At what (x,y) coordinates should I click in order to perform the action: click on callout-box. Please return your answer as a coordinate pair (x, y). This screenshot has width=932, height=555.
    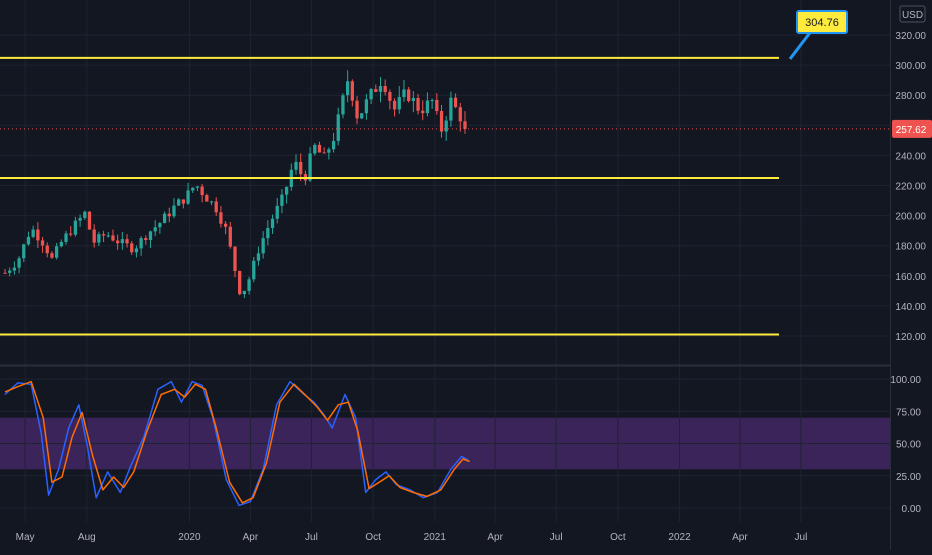
    Looking at the image, I should click on (822, 22).